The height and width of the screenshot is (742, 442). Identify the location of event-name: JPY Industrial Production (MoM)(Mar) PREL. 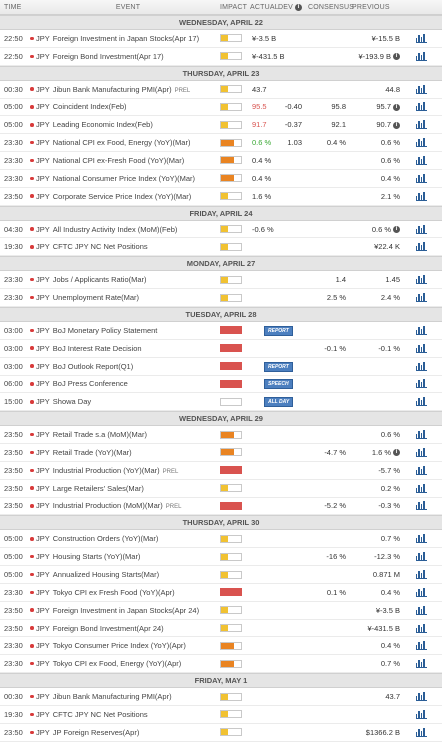
(128, 505).